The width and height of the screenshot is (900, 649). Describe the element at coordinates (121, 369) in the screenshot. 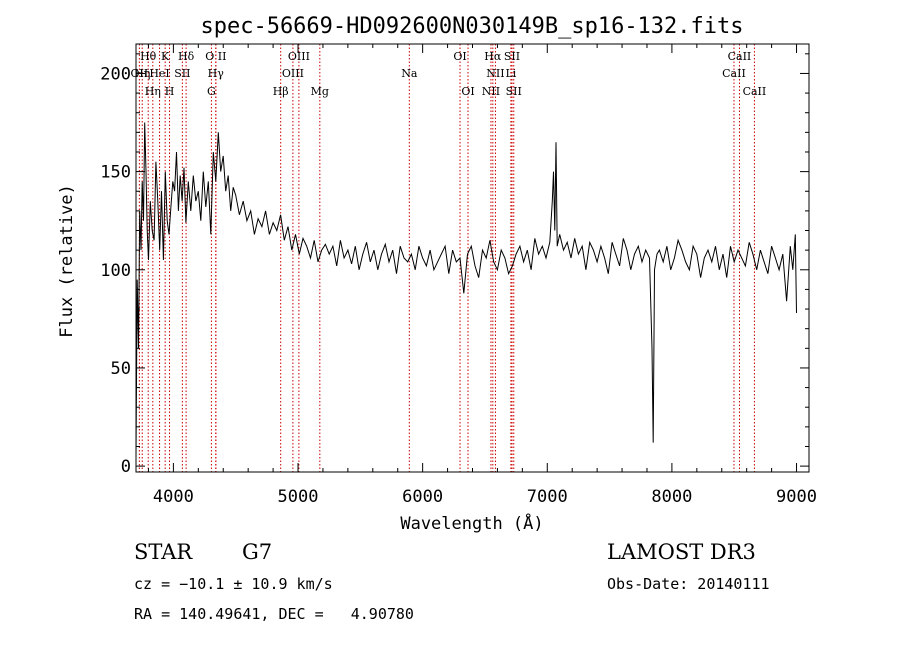

I see `y-tick-label-1: 50` at that location.